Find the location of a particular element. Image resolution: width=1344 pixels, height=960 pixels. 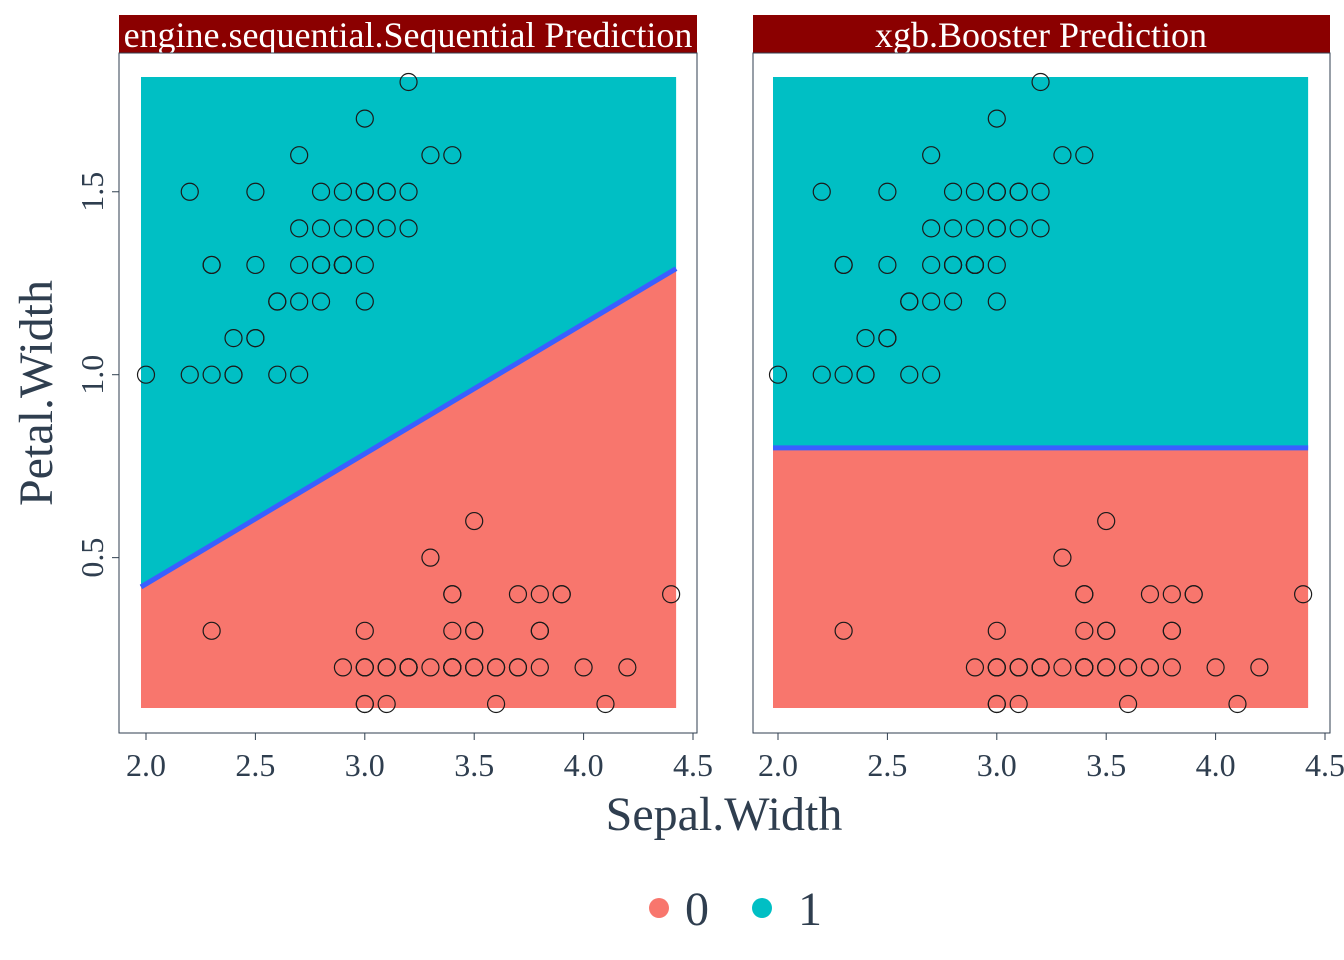

y-tick-label: 1.5 is located at coordinates (92, 192).